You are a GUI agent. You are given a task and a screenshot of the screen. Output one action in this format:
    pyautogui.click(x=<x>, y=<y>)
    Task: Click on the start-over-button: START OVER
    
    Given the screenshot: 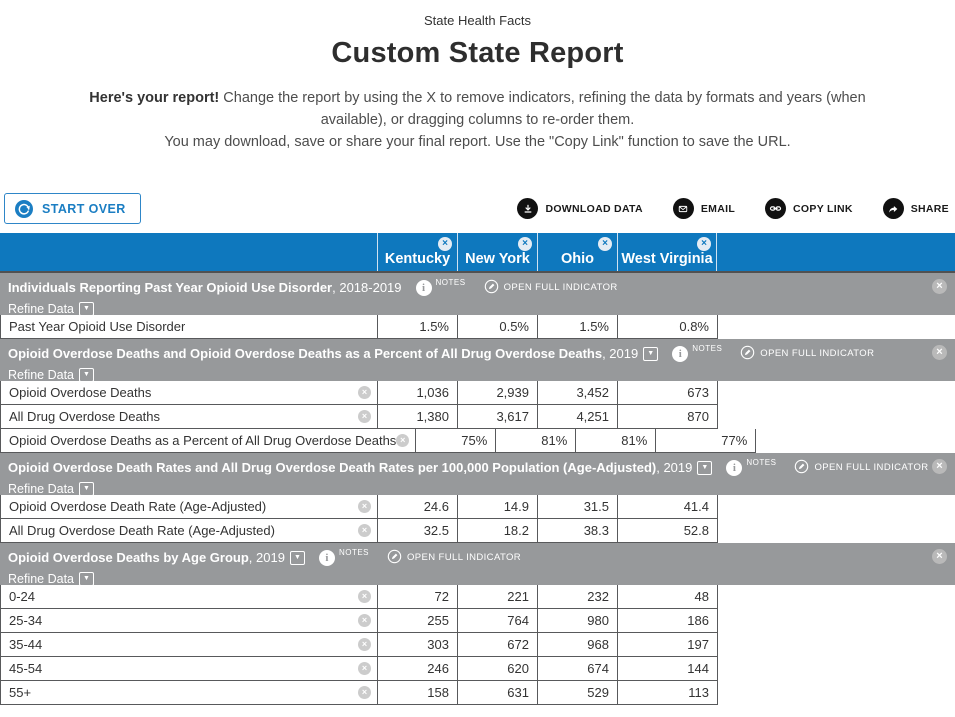 What is the action you would take?
    pyautogui.click(x=72, y=209)
    